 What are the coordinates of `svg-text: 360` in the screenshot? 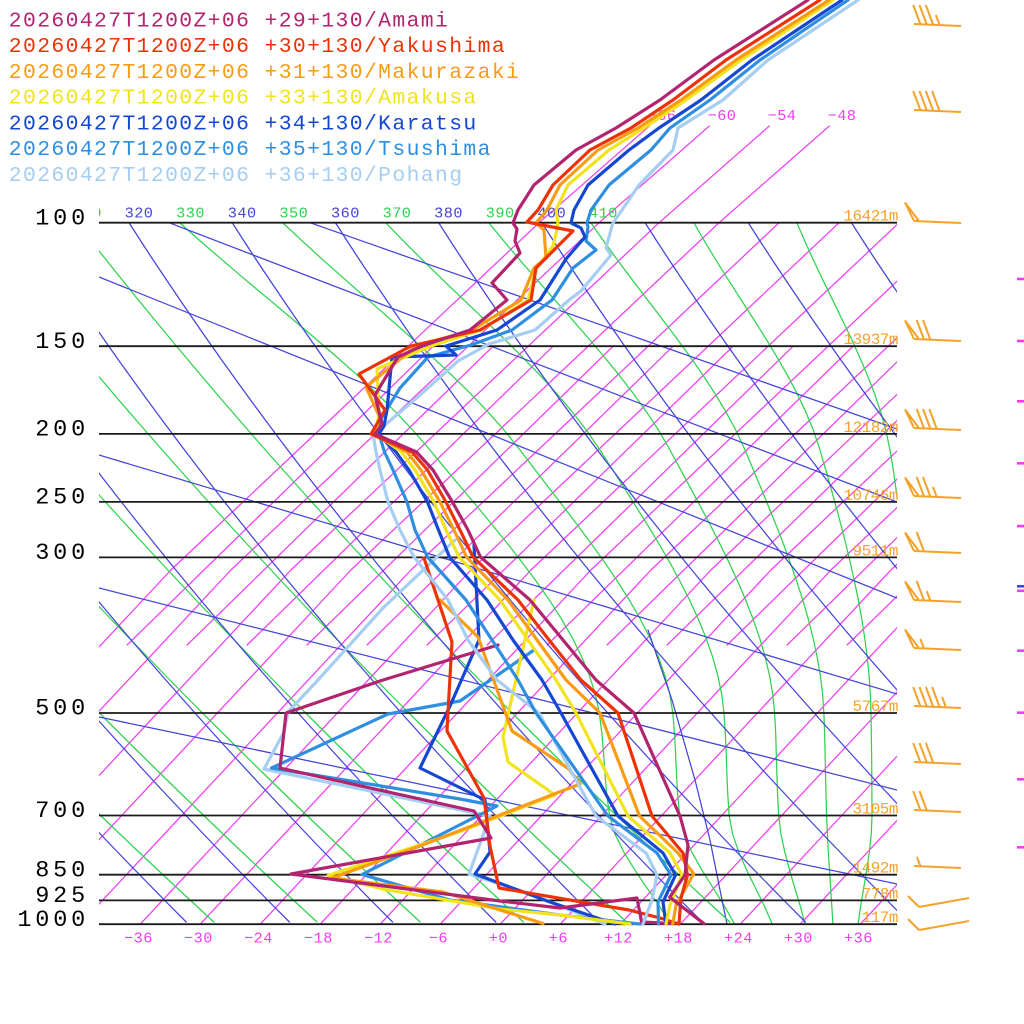 It's located at (345, 214).